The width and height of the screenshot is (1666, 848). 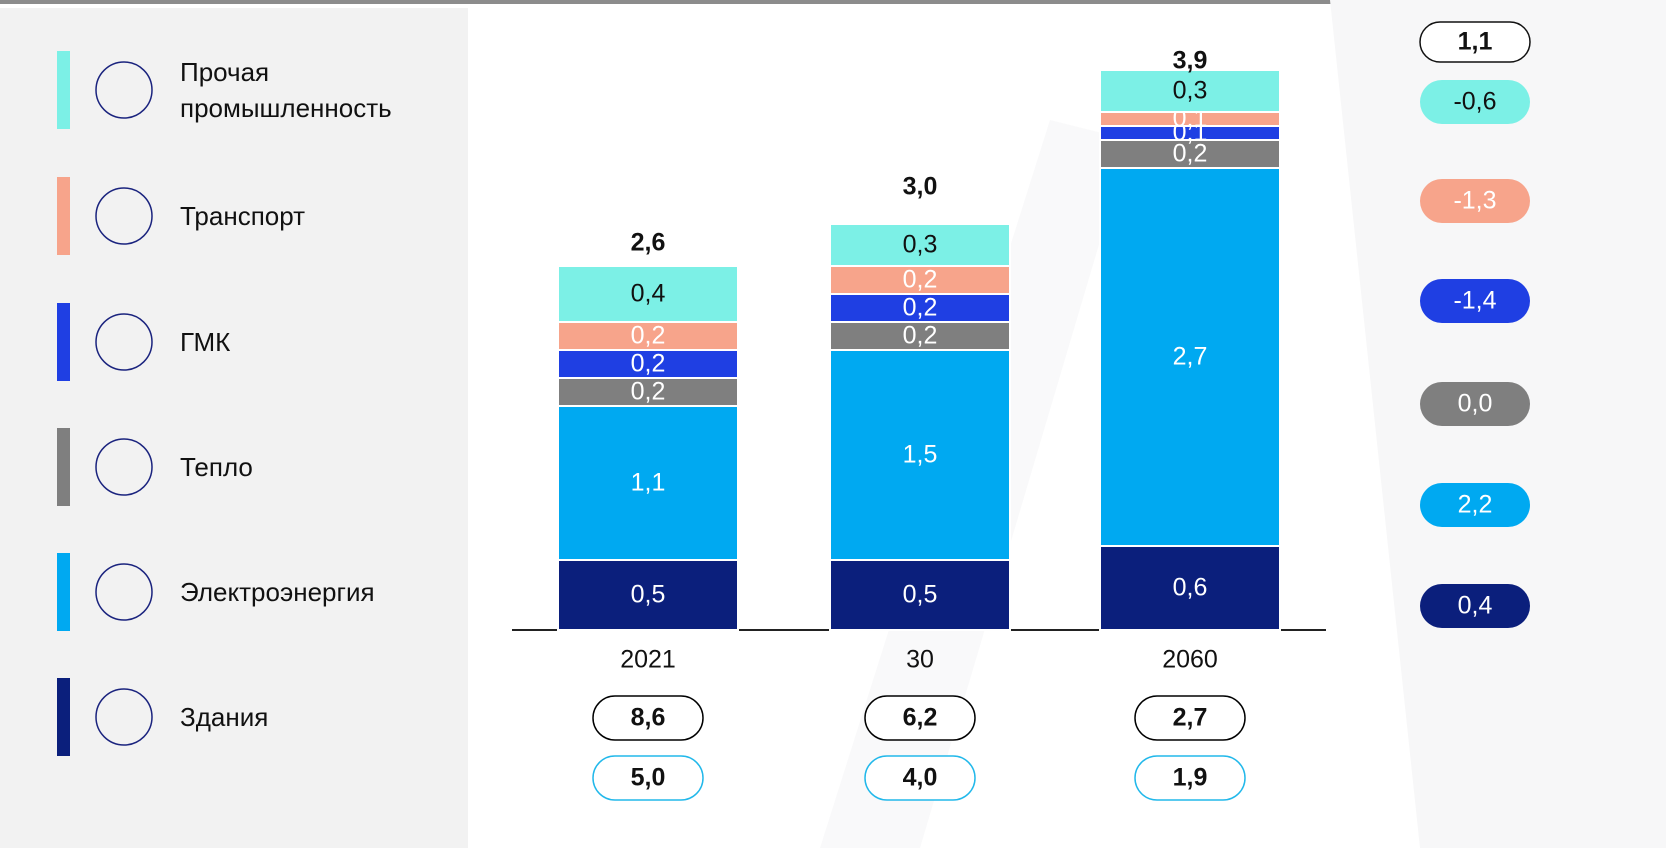 I want to click on total-label: 3,0, so click(x=920, y=187).